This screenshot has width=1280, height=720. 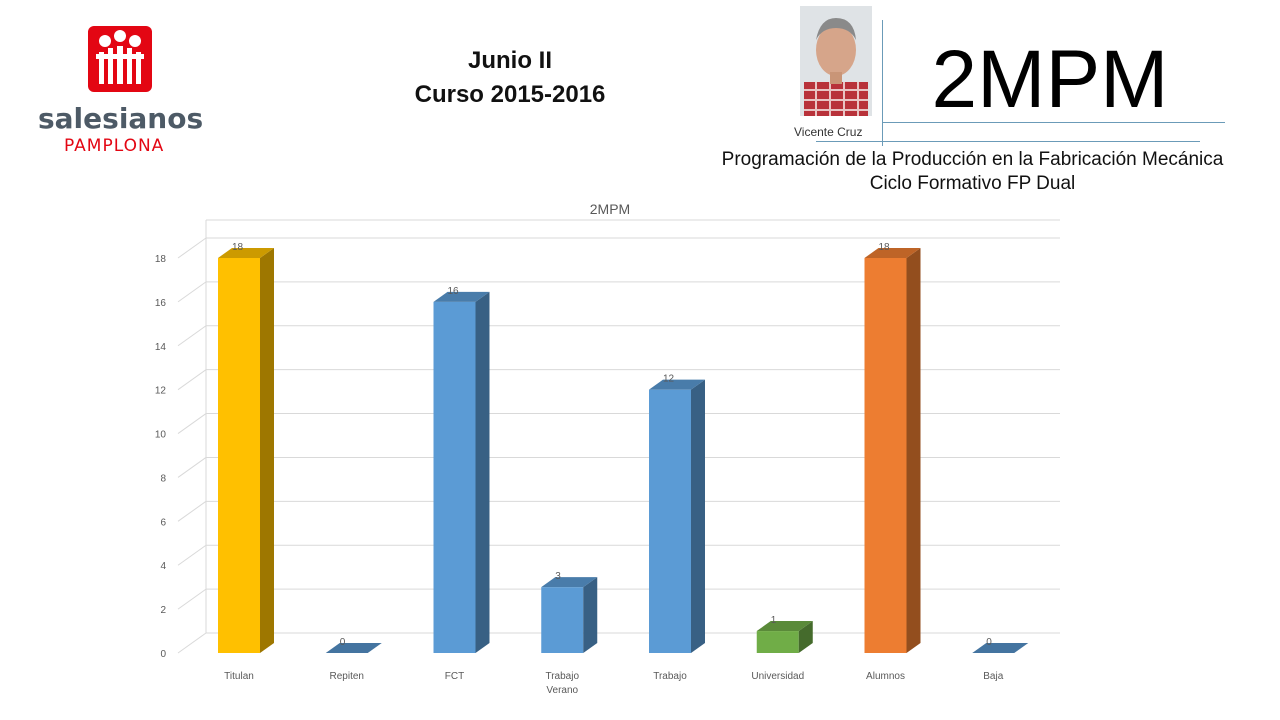 I want to click on divider-horizontal, so click(x=1053, y=122).